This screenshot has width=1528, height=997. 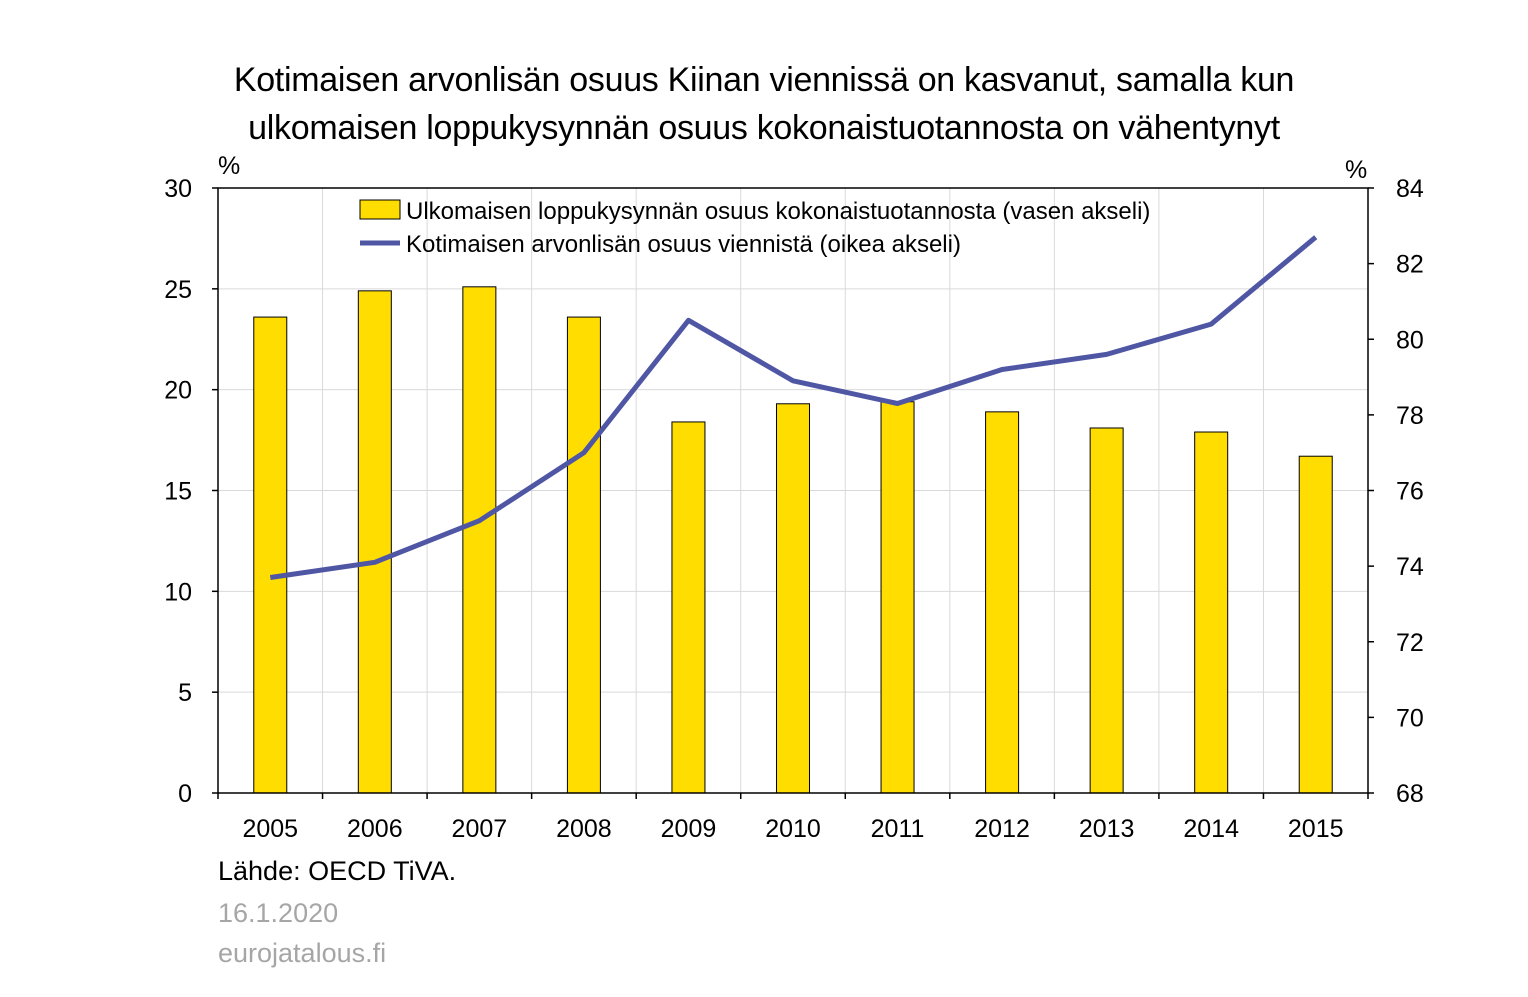 What do you see at coordinates (584, 829) in the screenshot?
I see `x-tick-label: 2008` at bounding box center [584, 829].